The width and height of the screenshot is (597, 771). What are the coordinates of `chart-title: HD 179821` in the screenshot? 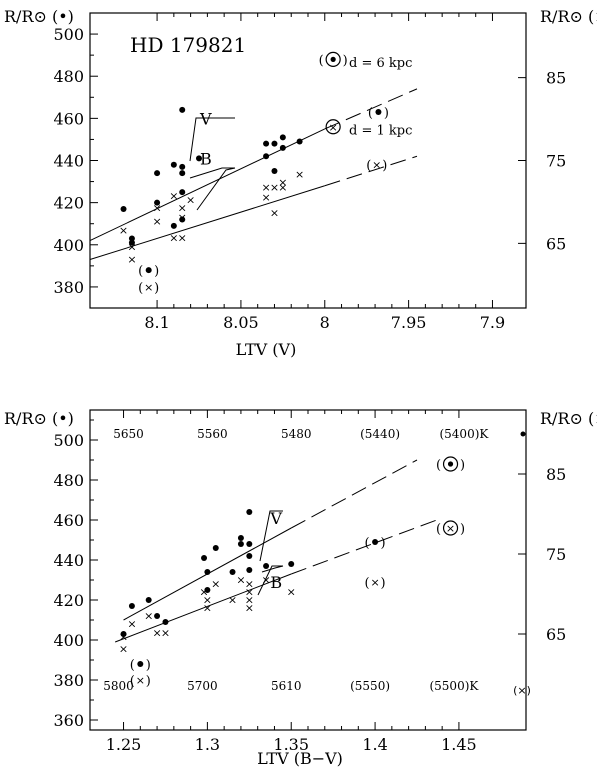 It's located at (188, 45).